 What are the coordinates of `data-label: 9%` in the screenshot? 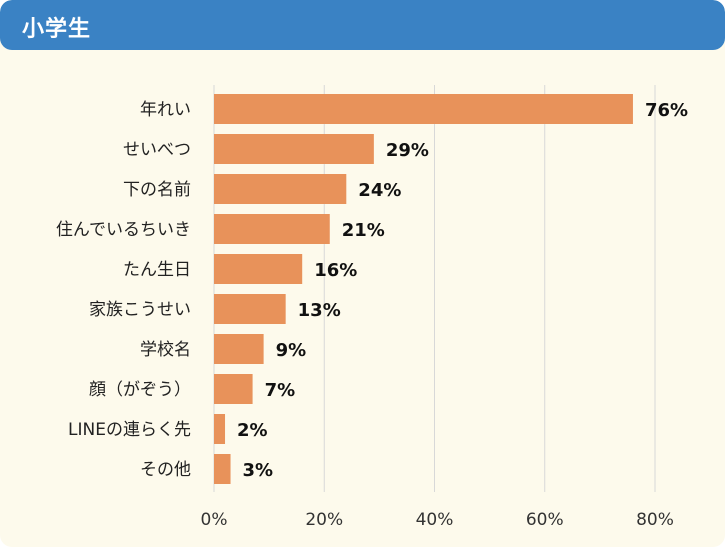 It's located at (291, 350).